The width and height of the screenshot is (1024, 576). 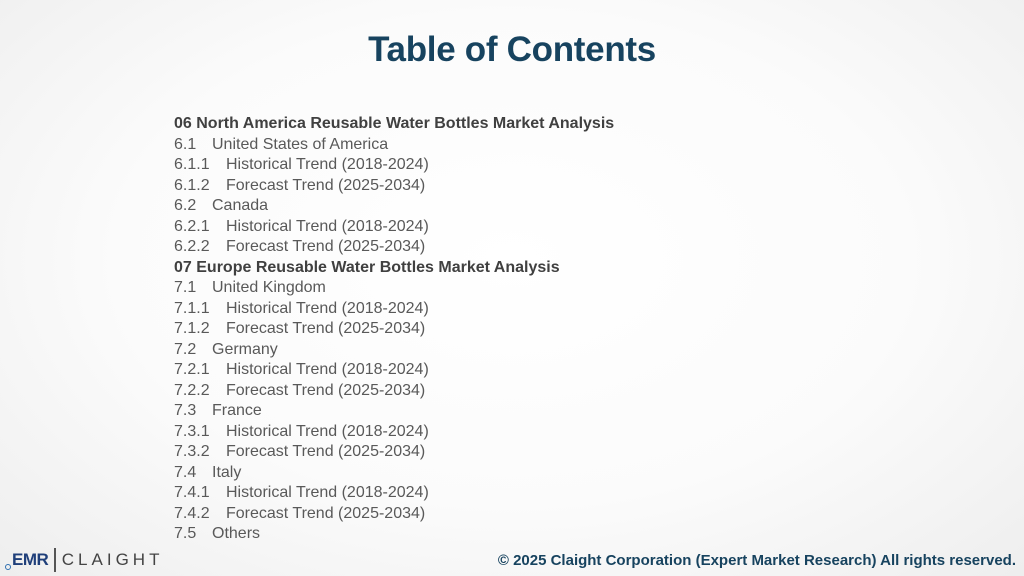 I want to click on toc-entry: 6.2 Canada, so click(x=394, y=206).